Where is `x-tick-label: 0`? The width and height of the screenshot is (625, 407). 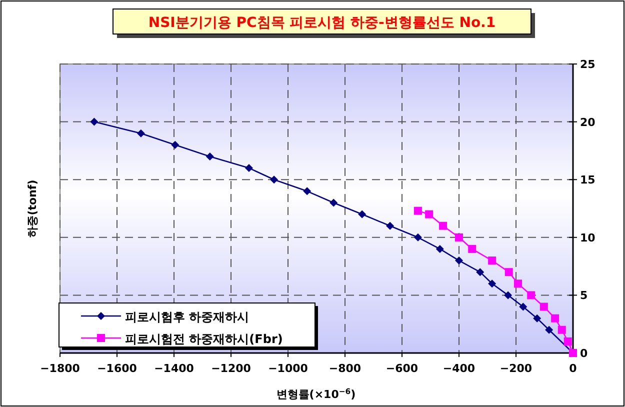 x-tick-label: 0 is located at coordinates (573, 368).